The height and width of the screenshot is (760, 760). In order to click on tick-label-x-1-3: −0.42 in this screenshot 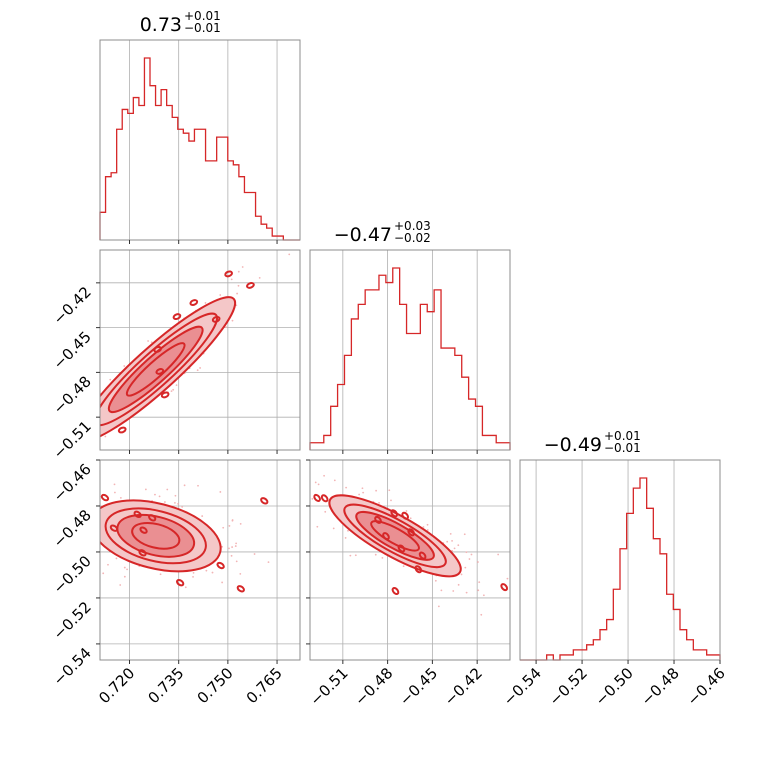, I will do `click(463, 686)`.